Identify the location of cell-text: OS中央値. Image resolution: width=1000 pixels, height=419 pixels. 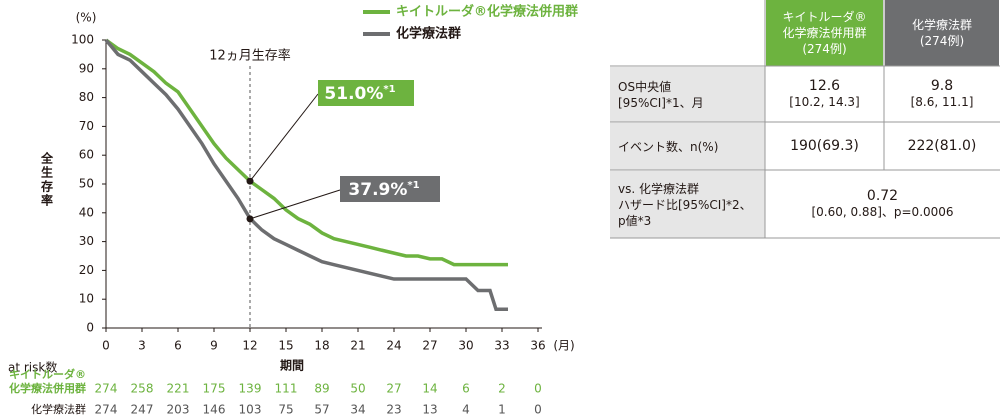
(645, 86).